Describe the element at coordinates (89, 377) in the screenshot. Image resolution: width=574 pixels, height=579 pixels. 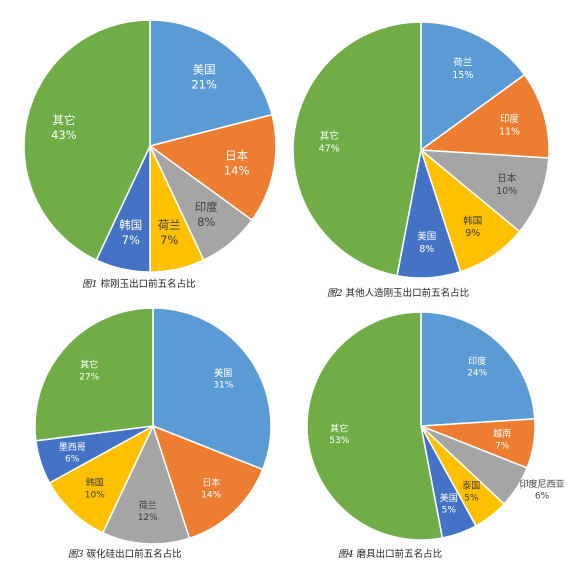
I see `slice-percent-label: 27%` at that location.